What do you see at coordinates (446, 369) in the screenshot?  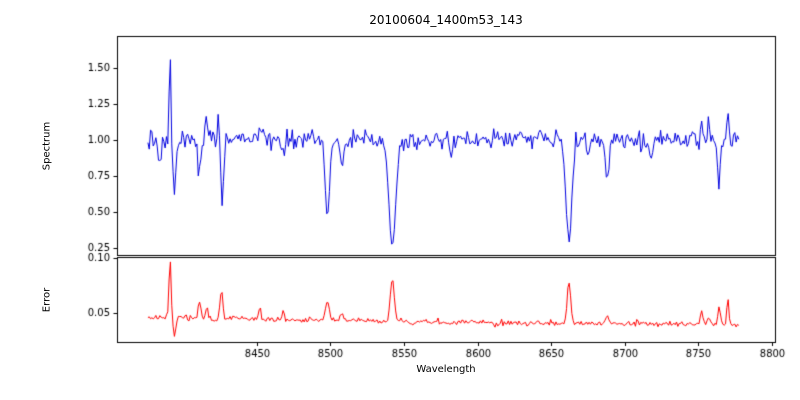 I see `x-axis-label: Wavelength` at bounding box center [446, 369].